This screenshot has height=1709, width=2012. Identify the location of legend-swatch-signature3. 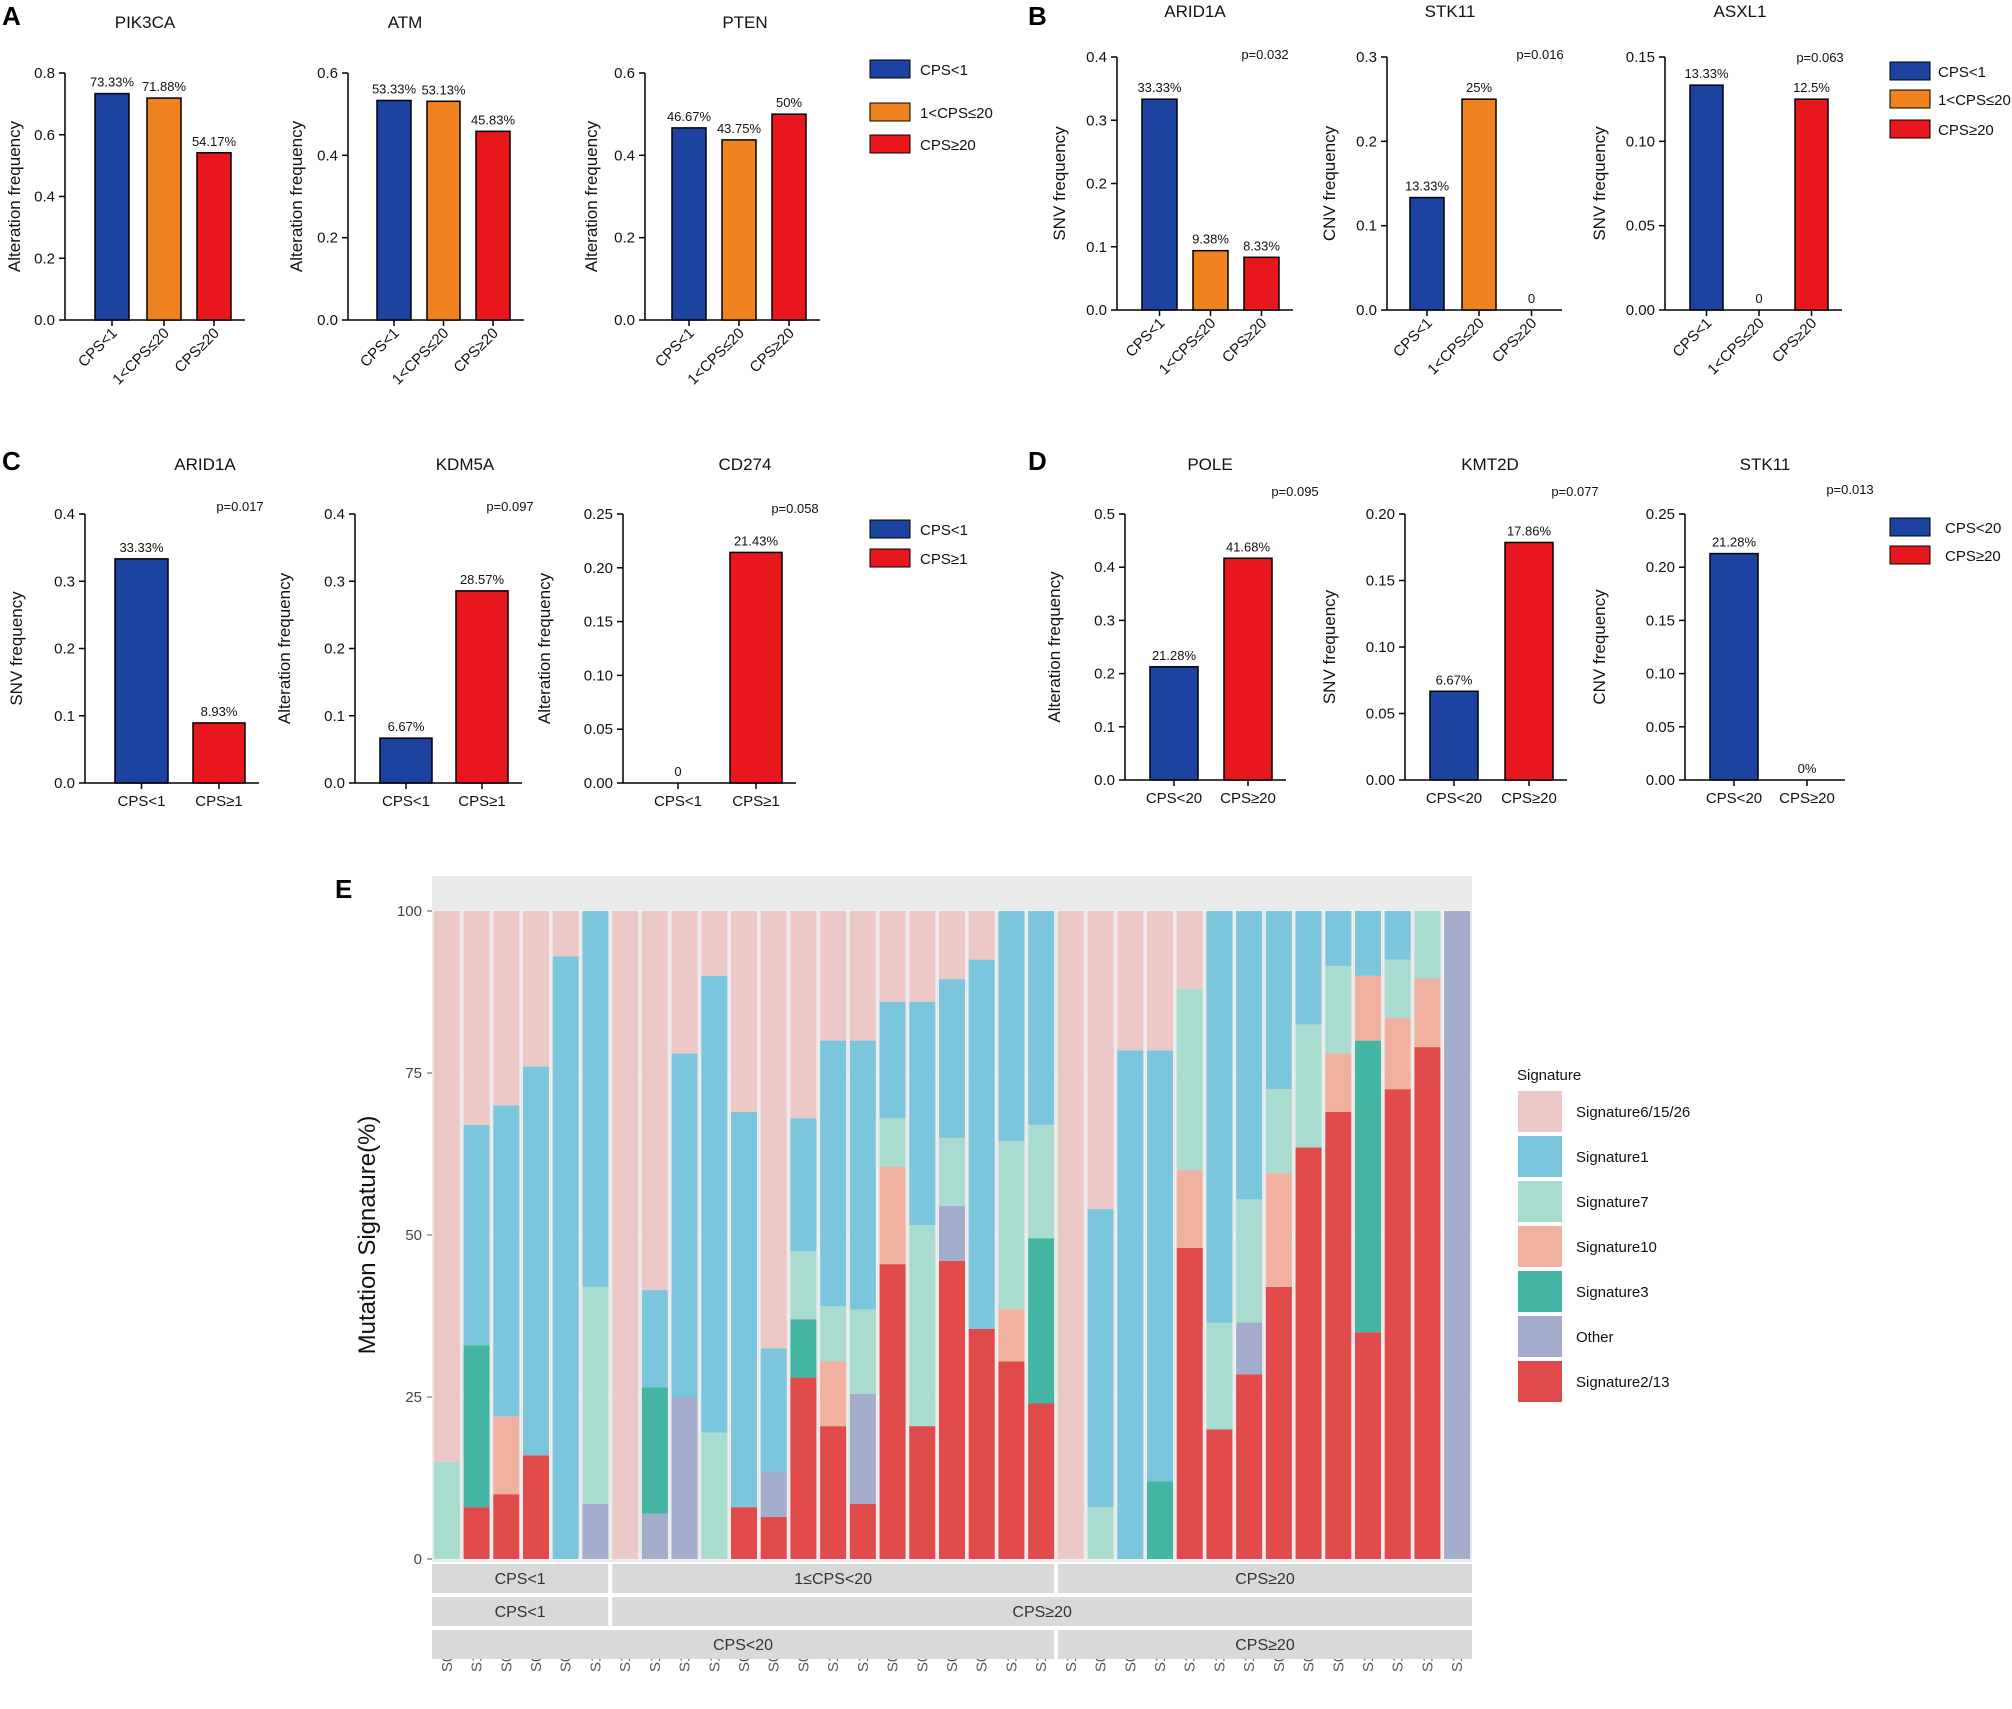
(1540, 1291).